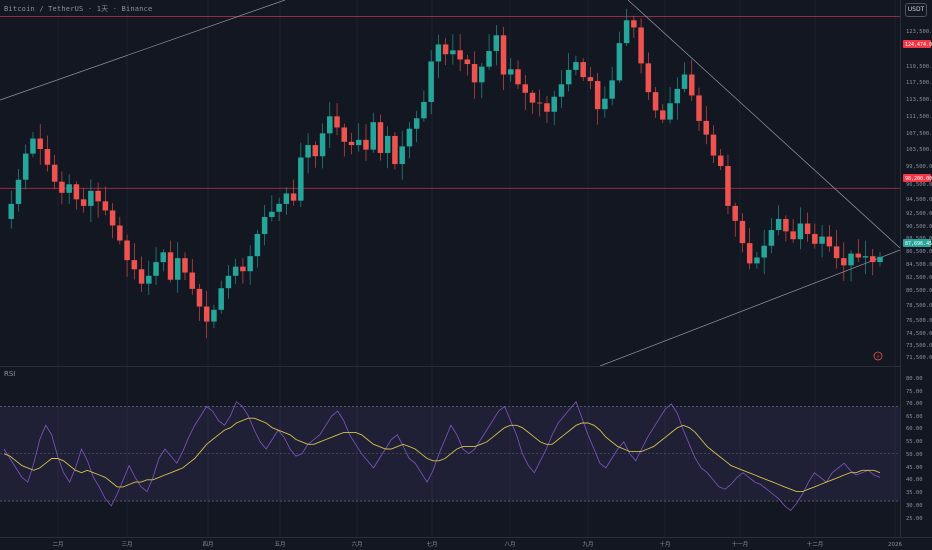  I want to click on trendline-upper-left, so click(143, 50).